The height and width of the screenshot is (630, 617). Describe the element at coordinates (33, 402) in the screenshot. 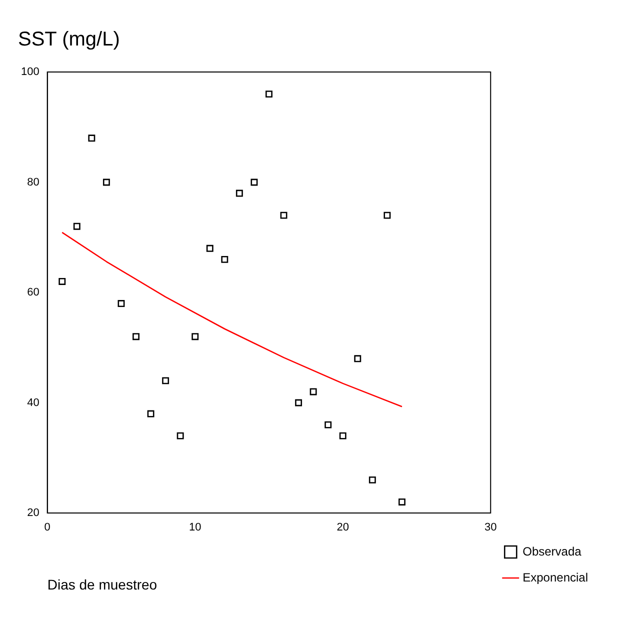

I see `y-tick-label: 40` at that location.